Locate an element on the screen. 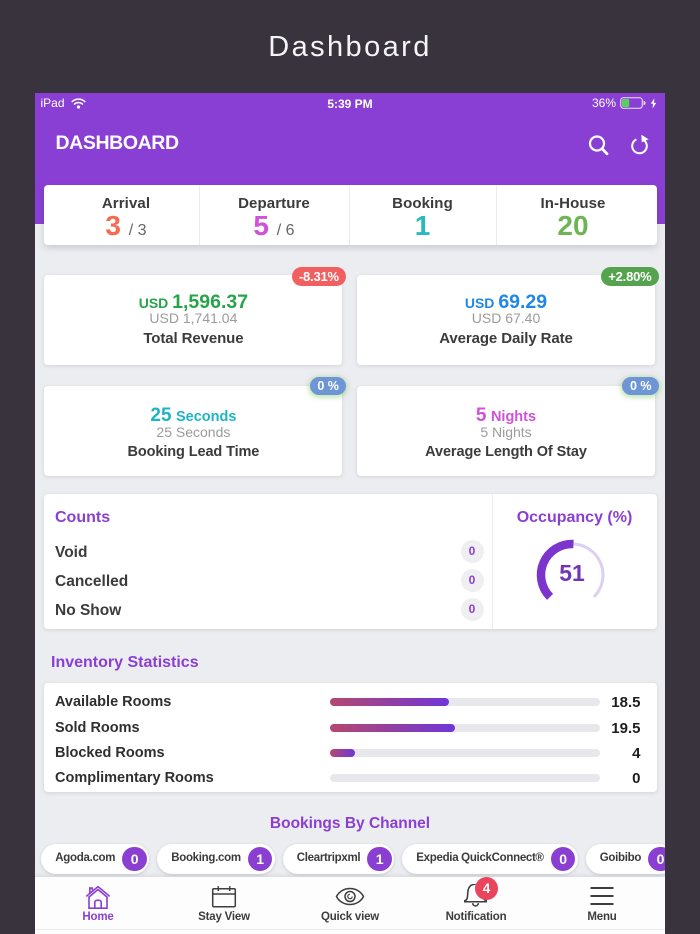 The width and height of the screenshot is (700, 934). svg-text: 51 is located at coordinates (572, 573).